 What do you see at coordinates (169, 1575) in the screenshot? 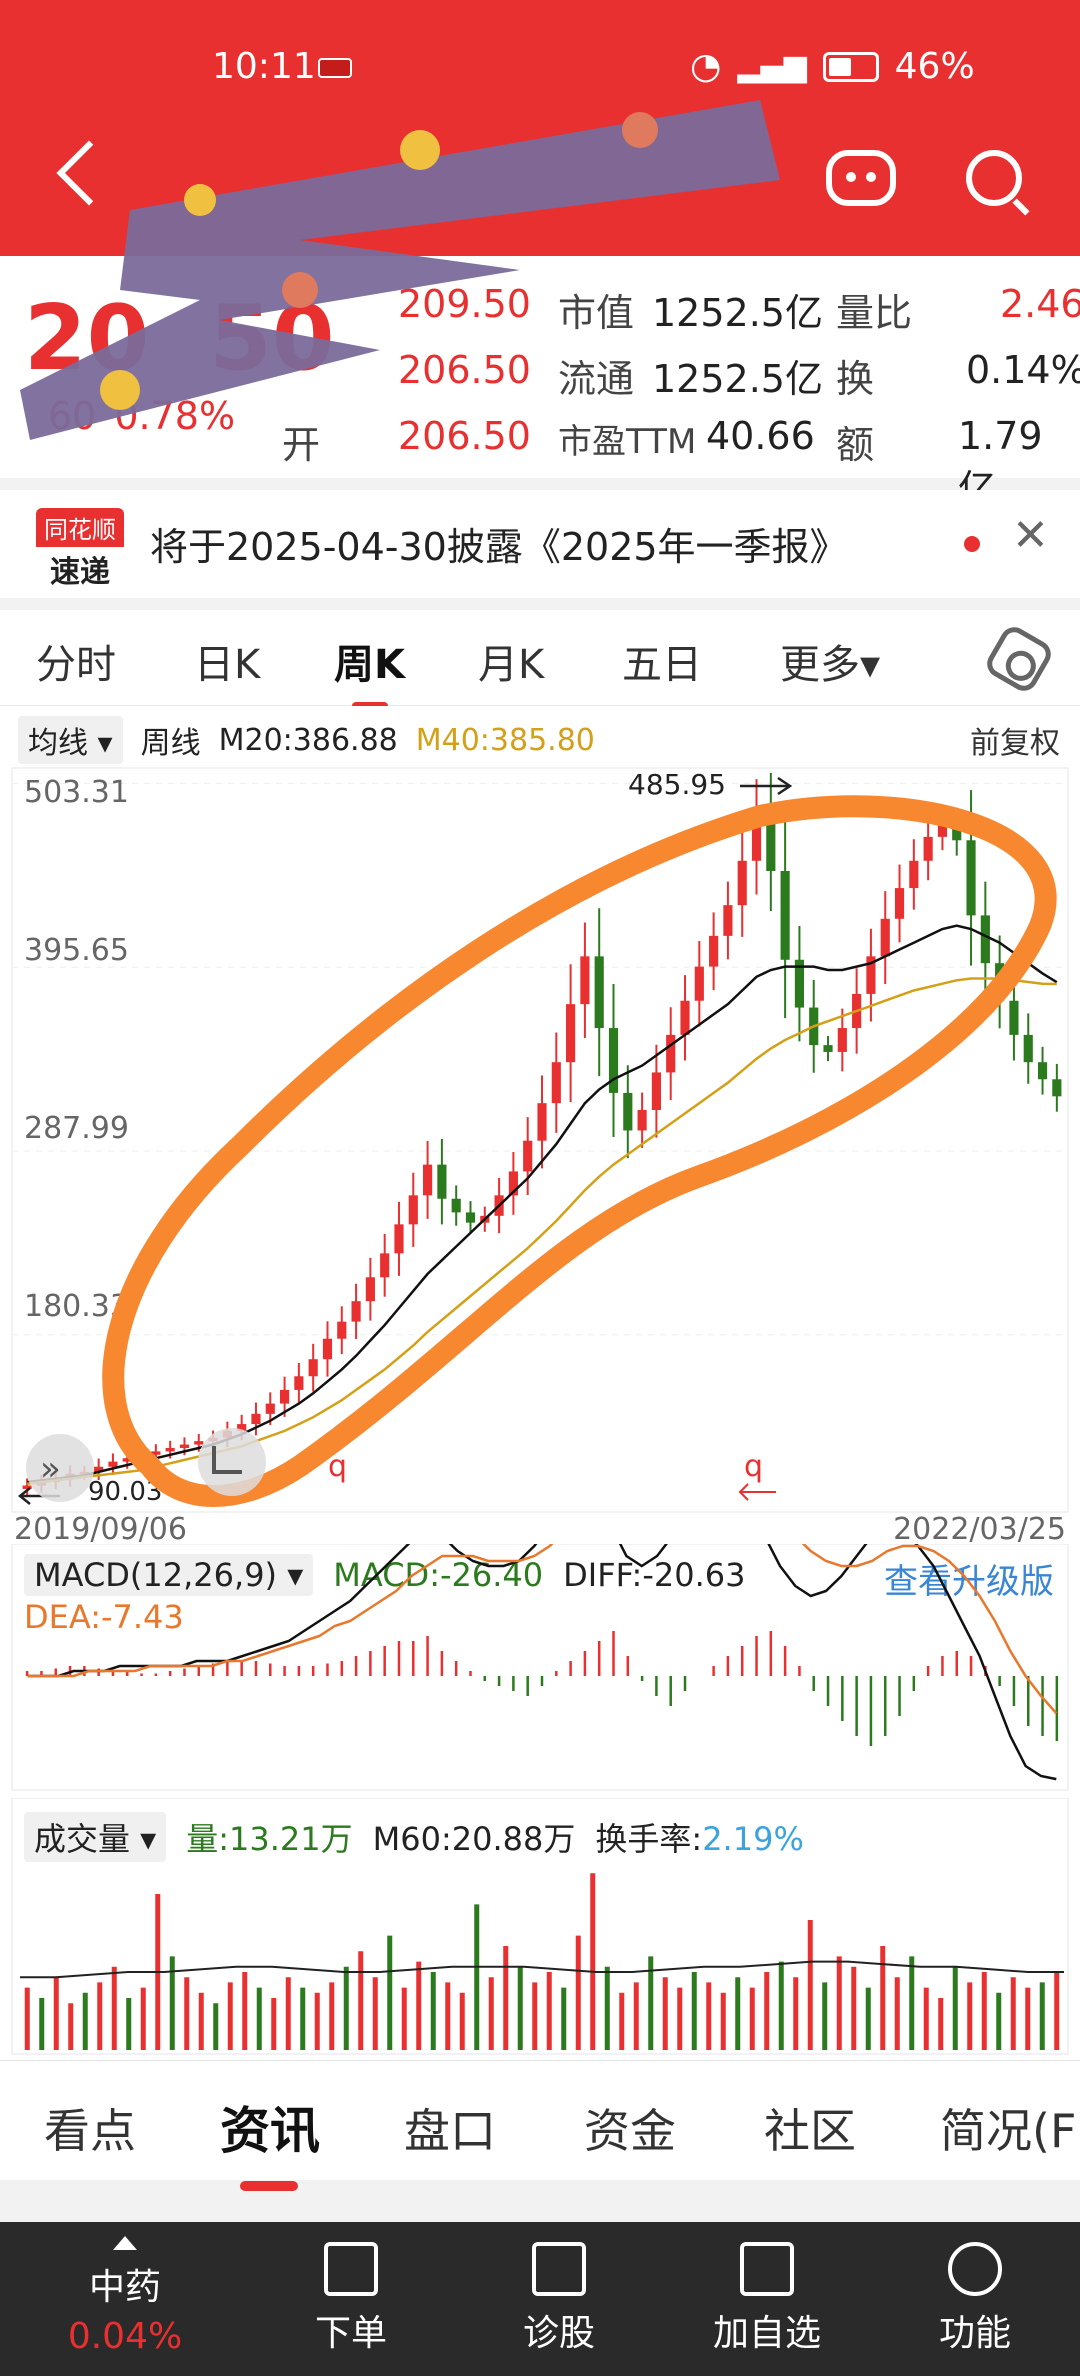
I see `macd-selector: MACD(12,26,9) ▾` at bounding box center [169, 1575].